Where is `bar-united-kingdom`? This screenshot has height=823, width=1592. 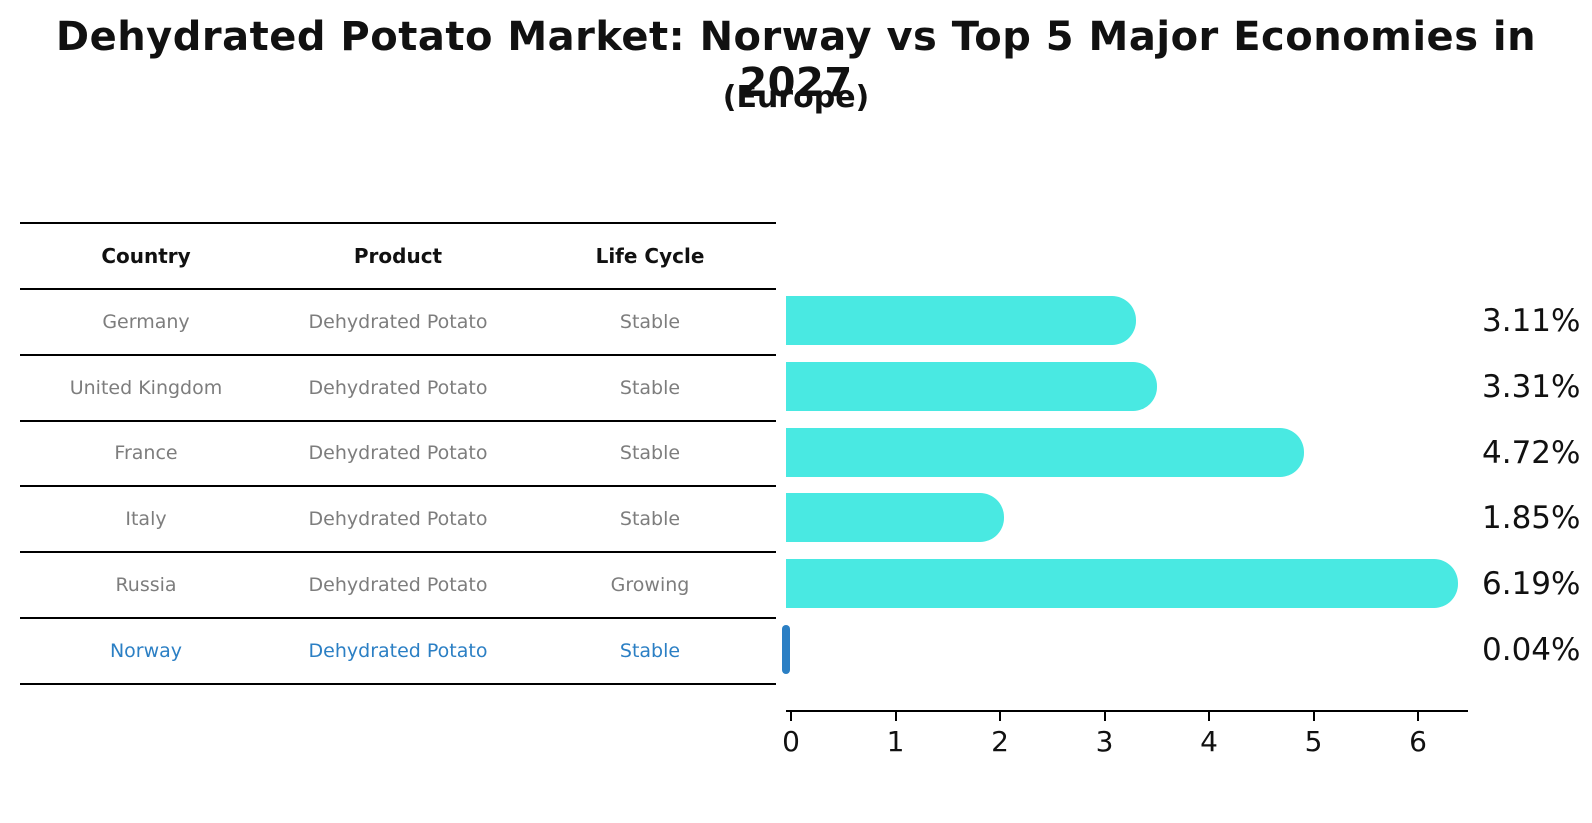 bar-united-kingdom is located at coordinates (971, 386).